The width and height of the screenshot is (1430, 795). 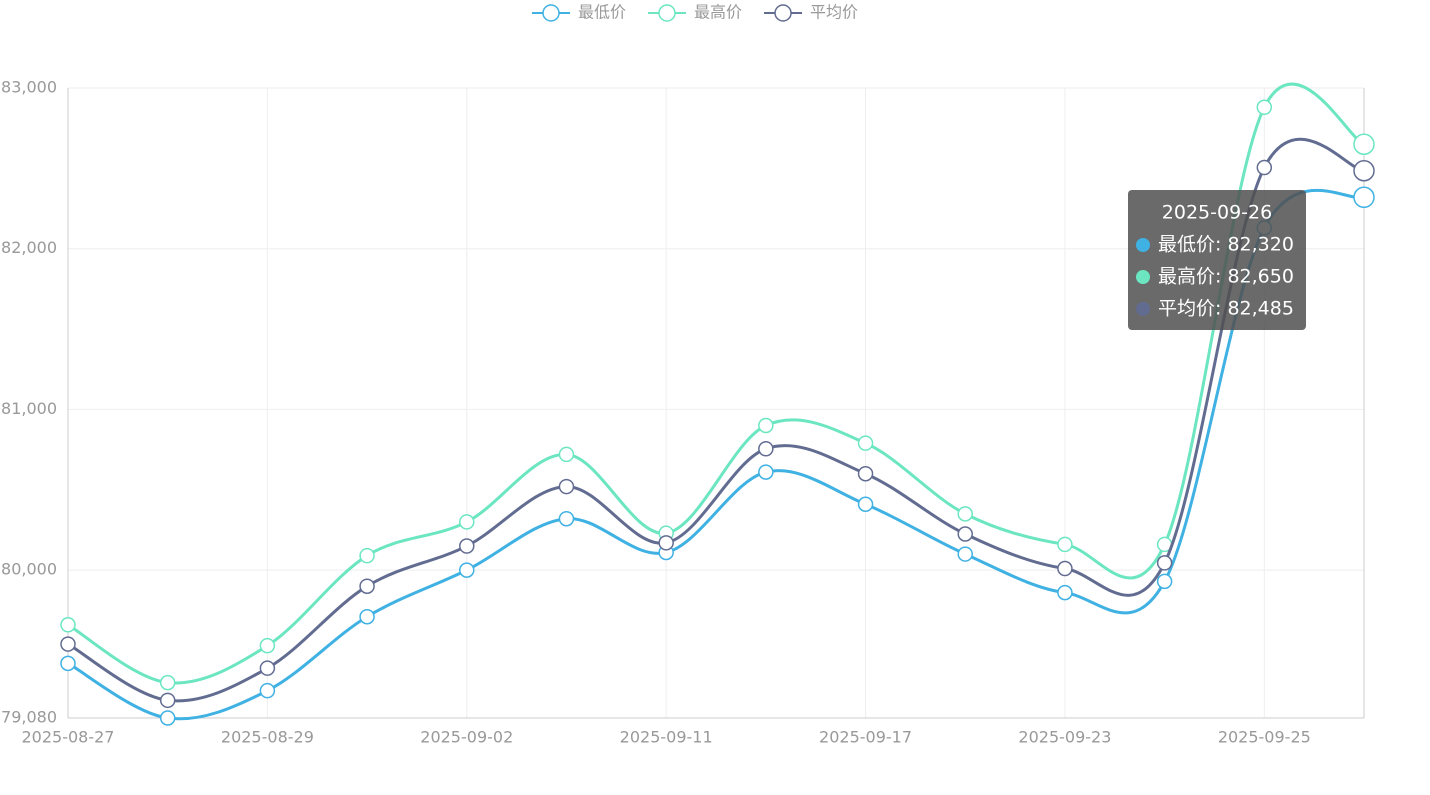 I want to click on x-tick-label: 2025-09-17, so click(x=865, y=737).